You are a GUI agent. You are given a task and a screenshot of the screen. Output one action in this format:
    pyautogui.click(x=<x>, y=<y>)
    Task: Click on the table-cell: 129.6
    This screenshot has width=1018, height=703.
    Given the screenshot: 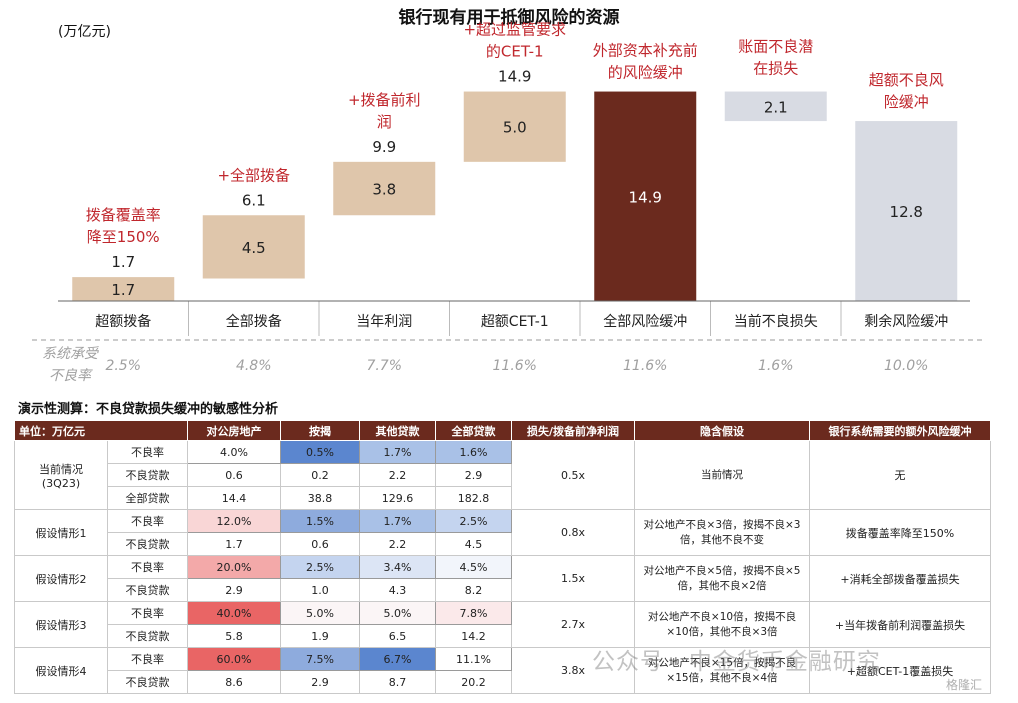 What is the action you would take?
    pyautogui.click(x=397, y=498)
    